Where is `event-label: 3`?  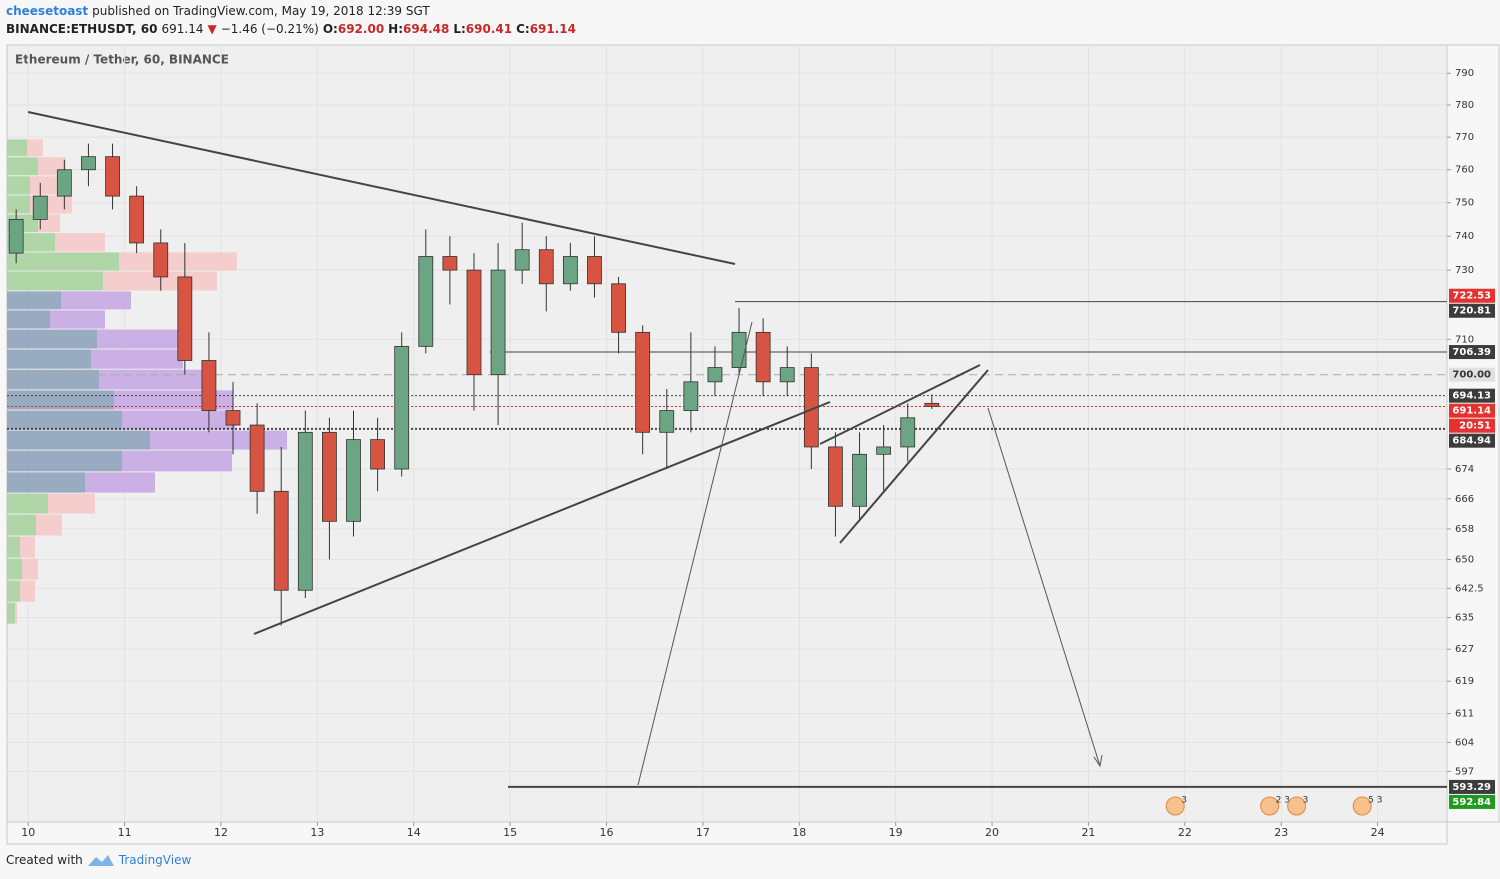 event-label: 3 is located at coordinates (1184, 801).